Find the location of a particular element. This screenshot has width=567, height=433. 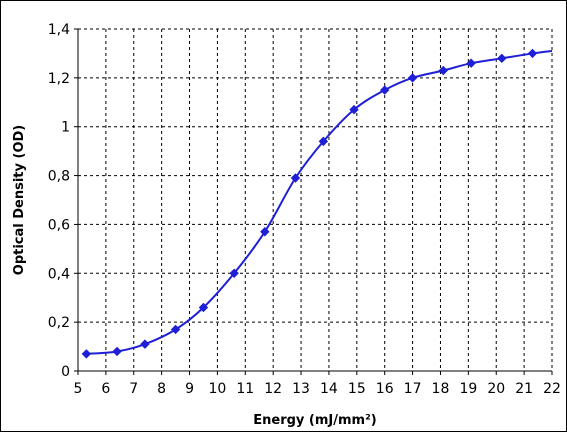

x-tick-label: 22 is located at coordinates (552, 389).